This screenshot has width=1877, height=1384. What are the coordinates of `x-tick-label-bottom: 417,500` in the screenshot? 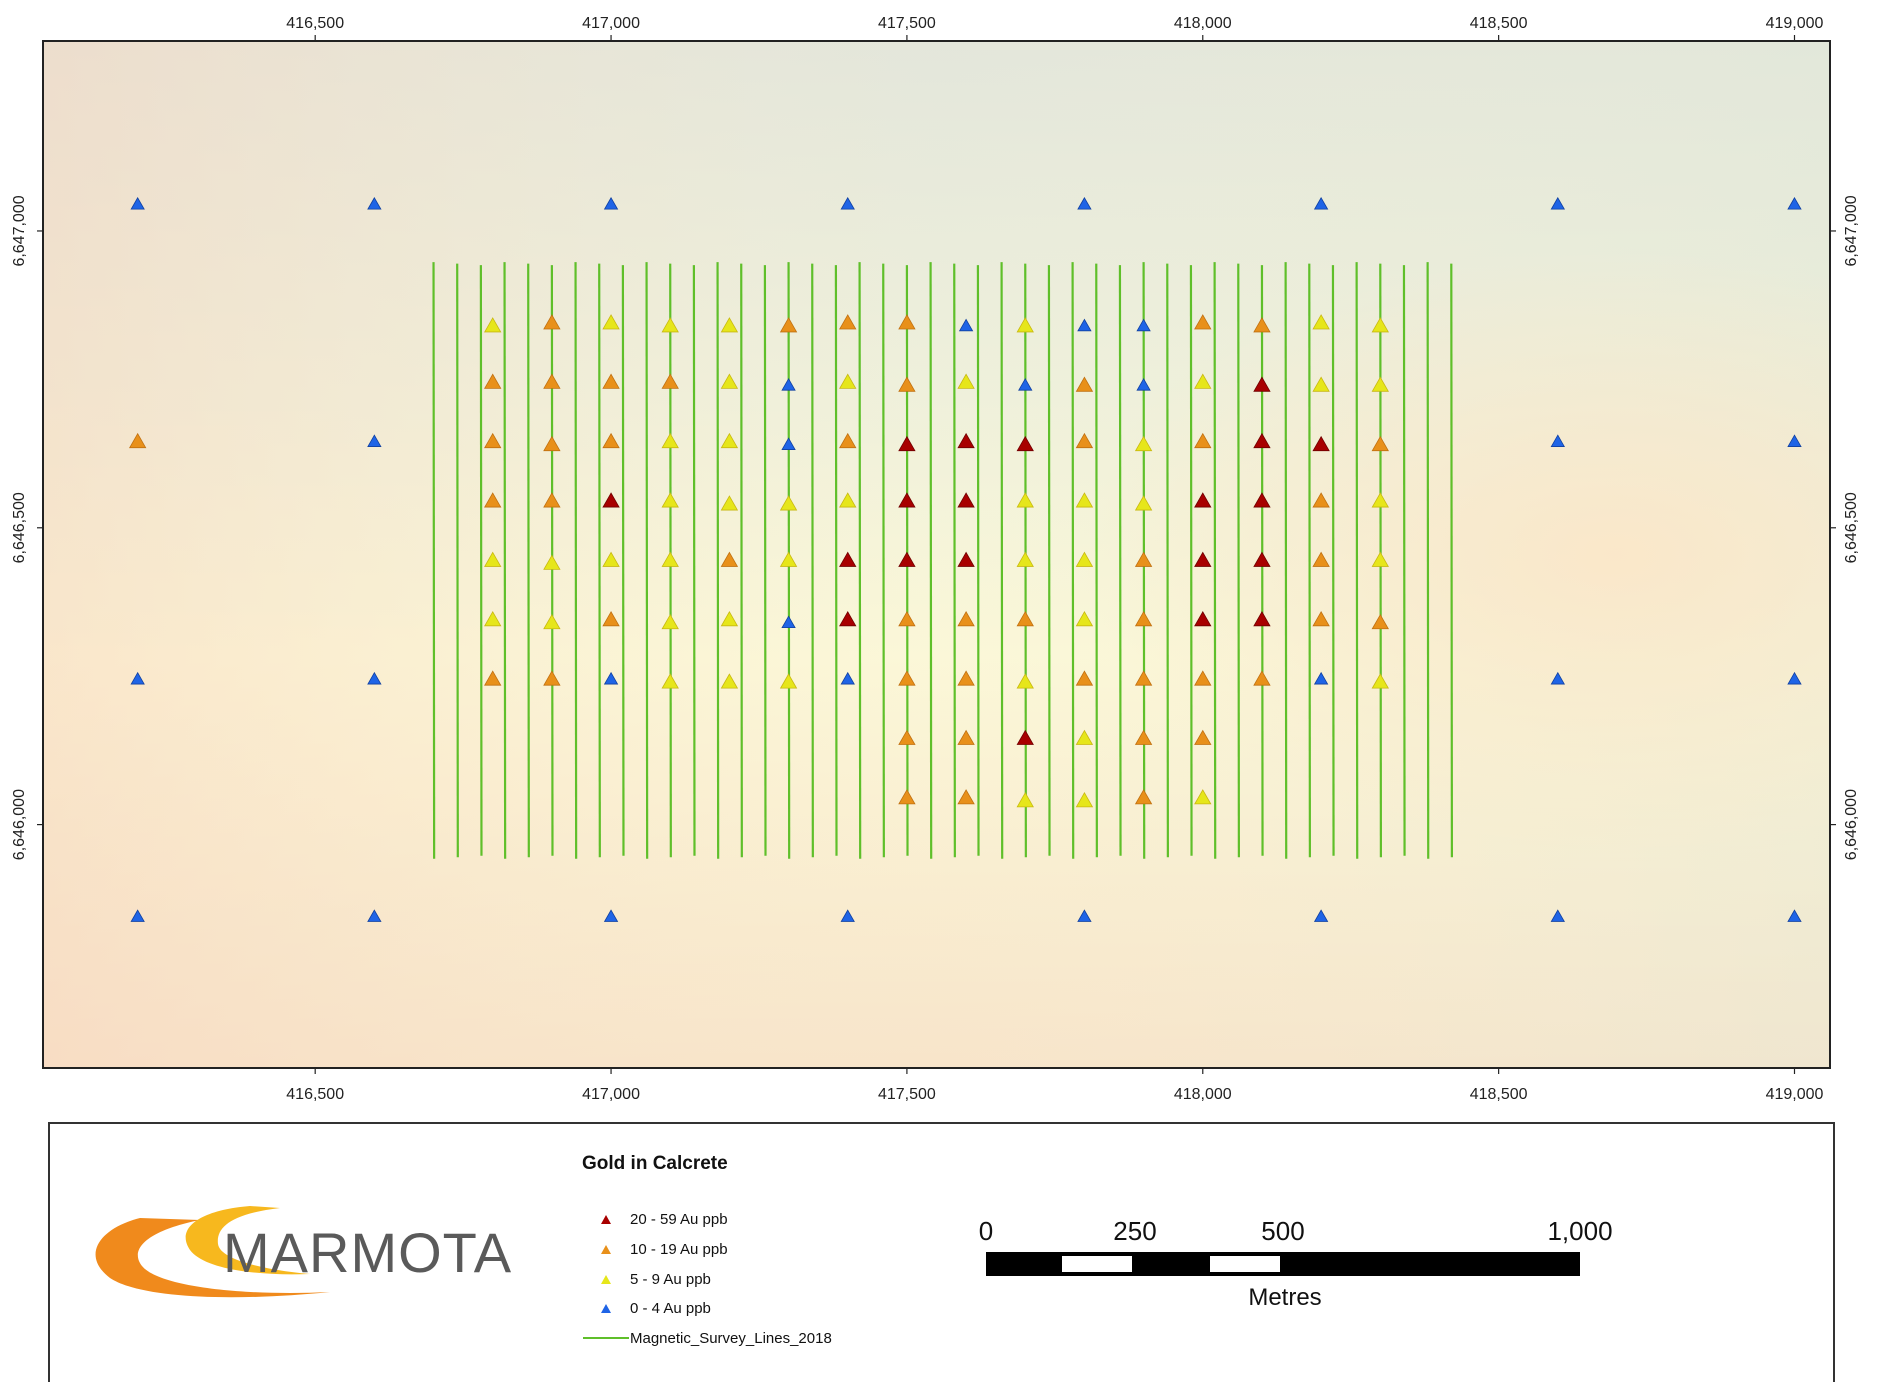 It's located at (907, 1094).